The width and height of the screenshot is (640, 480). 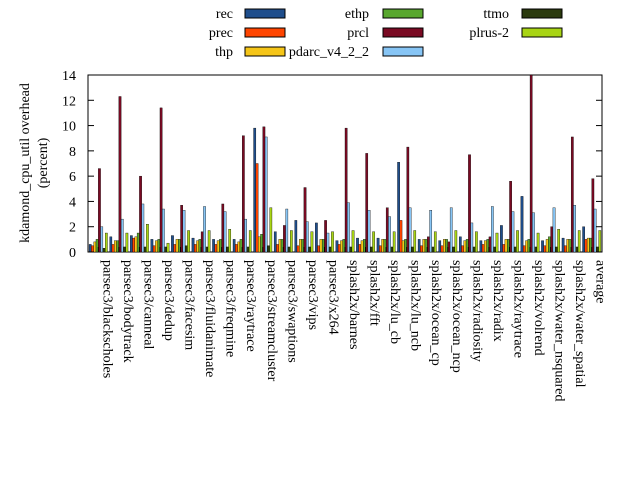 What do you see at coordinates (358, 33) in the screenshot?
I see `legend-label-prcl: prcl` at bounding box center [358, 33].